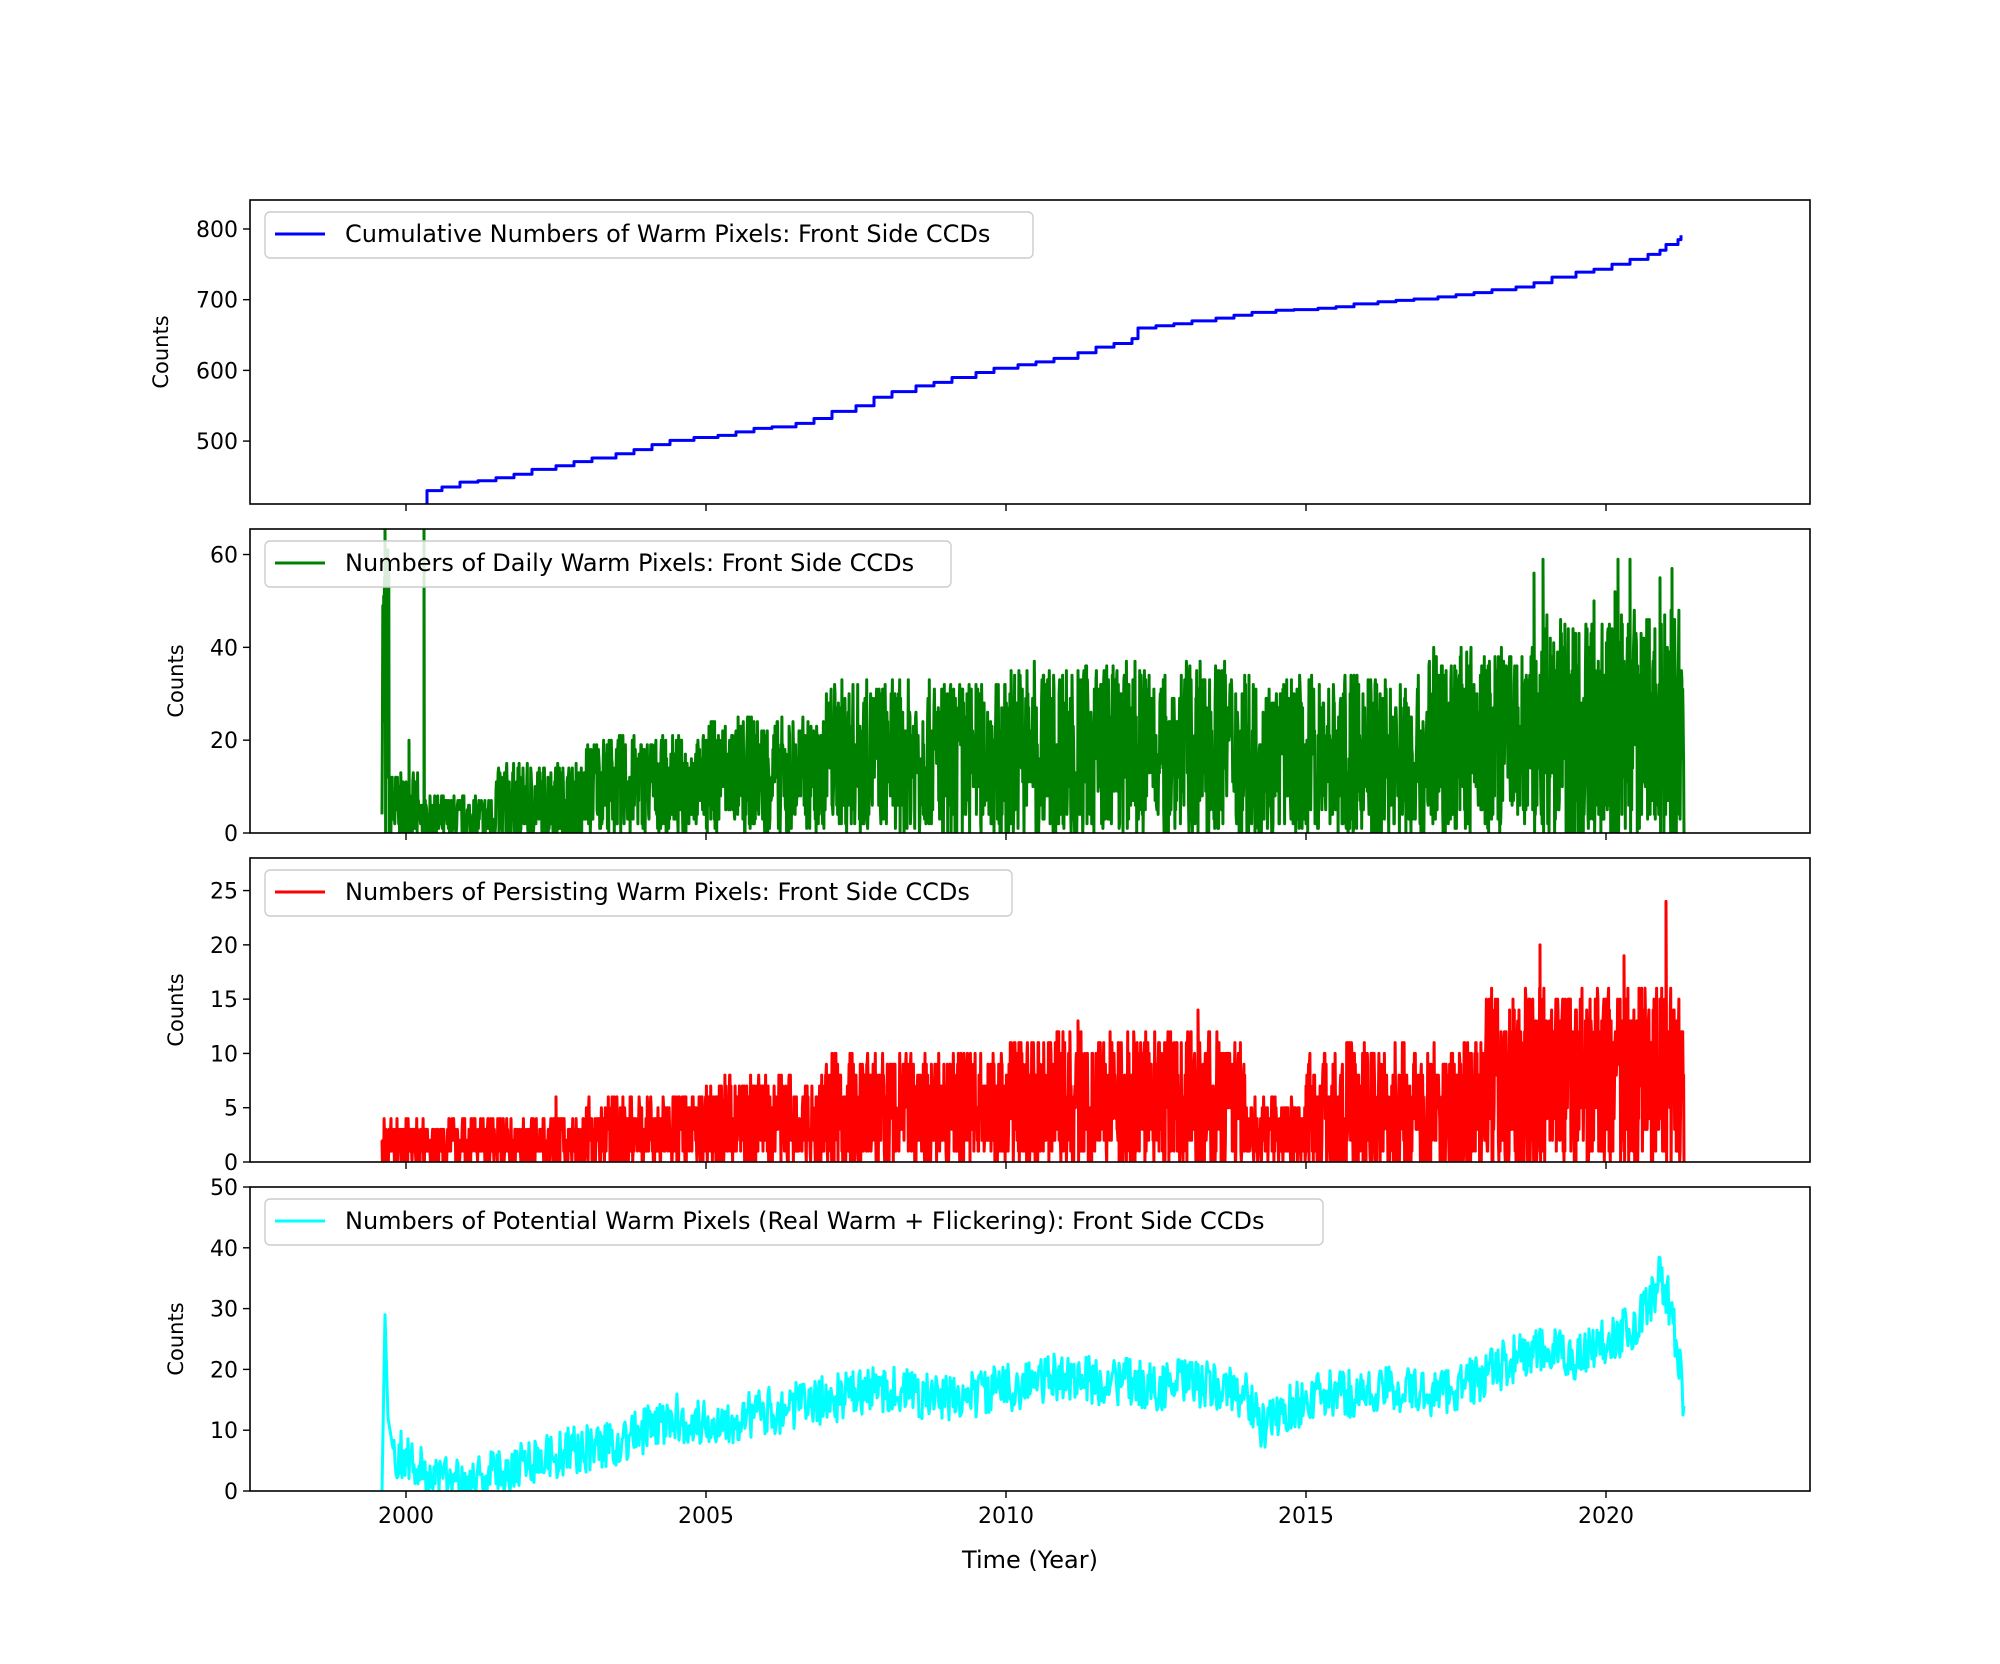 Image resolution: width=2000 pixels, height=1664 pixels. What do you see at coordinates (223, 336) in the screenshot?
I see `cumulative-y-ticks: 500 600 700 800` at bounding box center [223, 336].